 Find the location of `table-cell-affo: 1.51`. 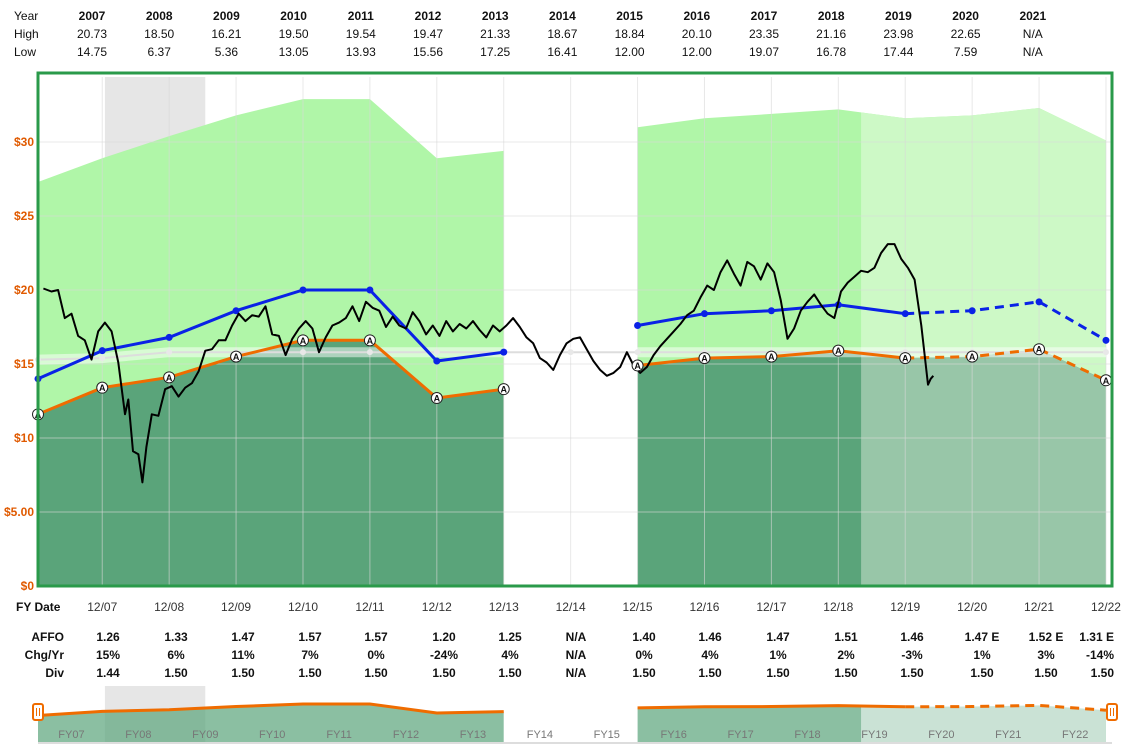

table-cell-affo: 1.51 is located at coordinates (846, 637).